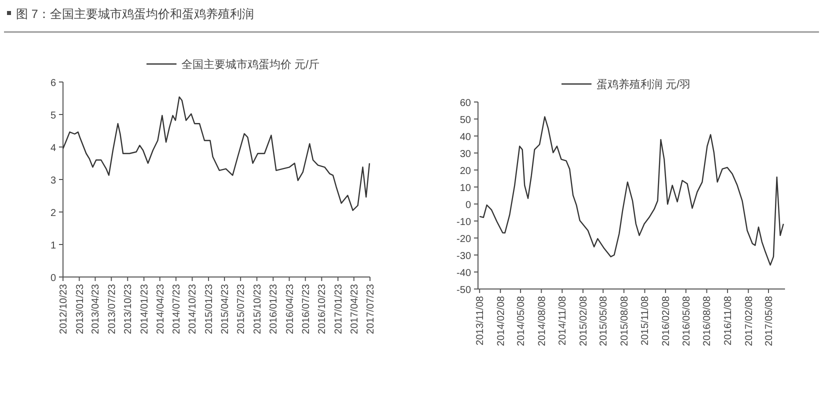  I want to click on x-tick-label: 2014/02/08, so click(501, 321).